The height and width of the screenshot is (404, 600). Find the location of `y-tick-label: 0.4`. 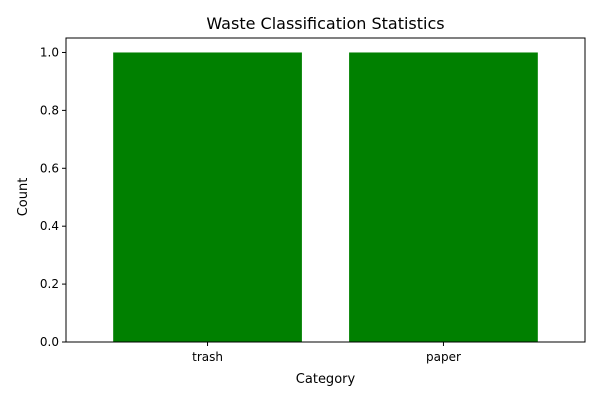

y-tick-label: 0.4 is located at coordinates (49, 226).